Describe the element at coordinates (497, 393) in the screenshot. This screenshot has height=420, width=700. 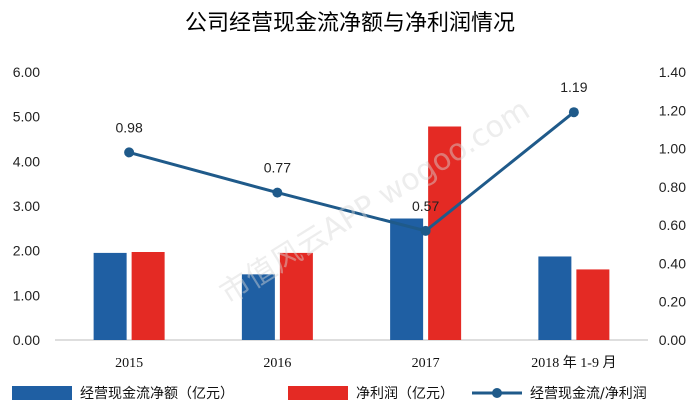
I see `legend-swatch-ratio-point` at that location.